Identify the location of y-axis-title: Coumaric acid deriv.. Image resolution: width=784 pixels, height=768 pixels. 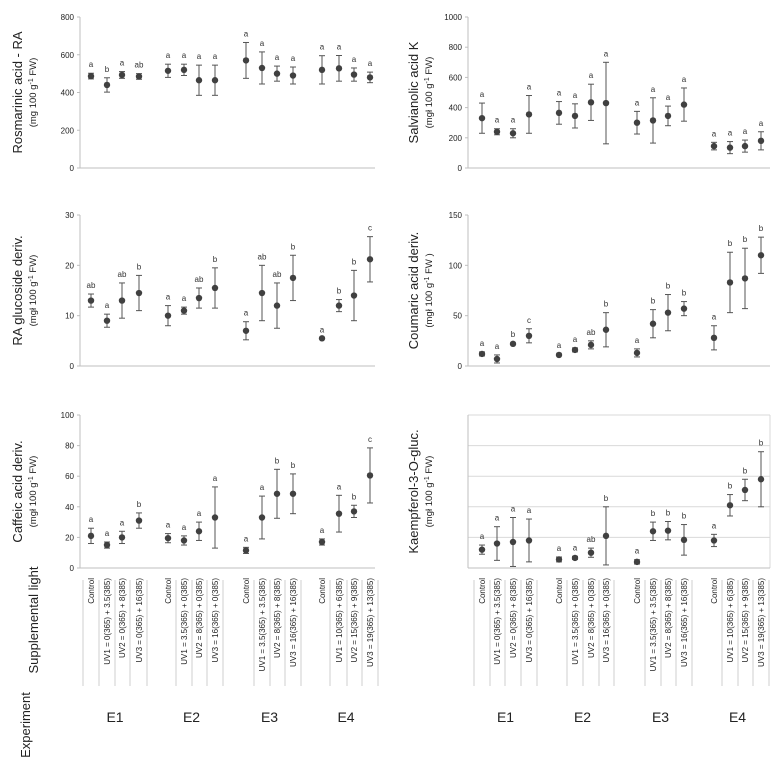
(413, 291).